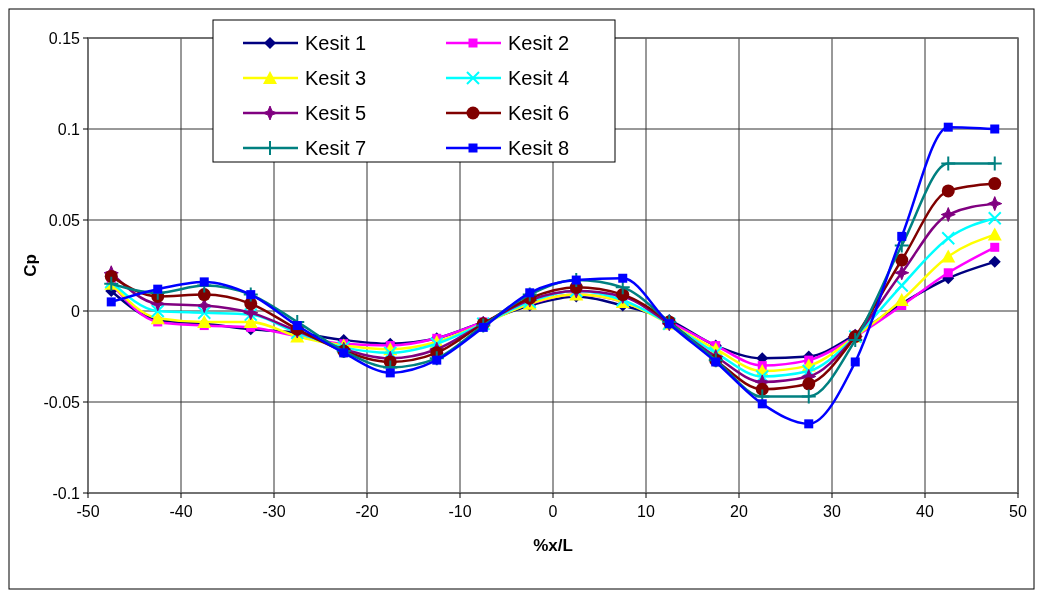  Describe the element at coordinates (336, 43) in the screenshot. I see `legend-label: Kesit 1` at that location.